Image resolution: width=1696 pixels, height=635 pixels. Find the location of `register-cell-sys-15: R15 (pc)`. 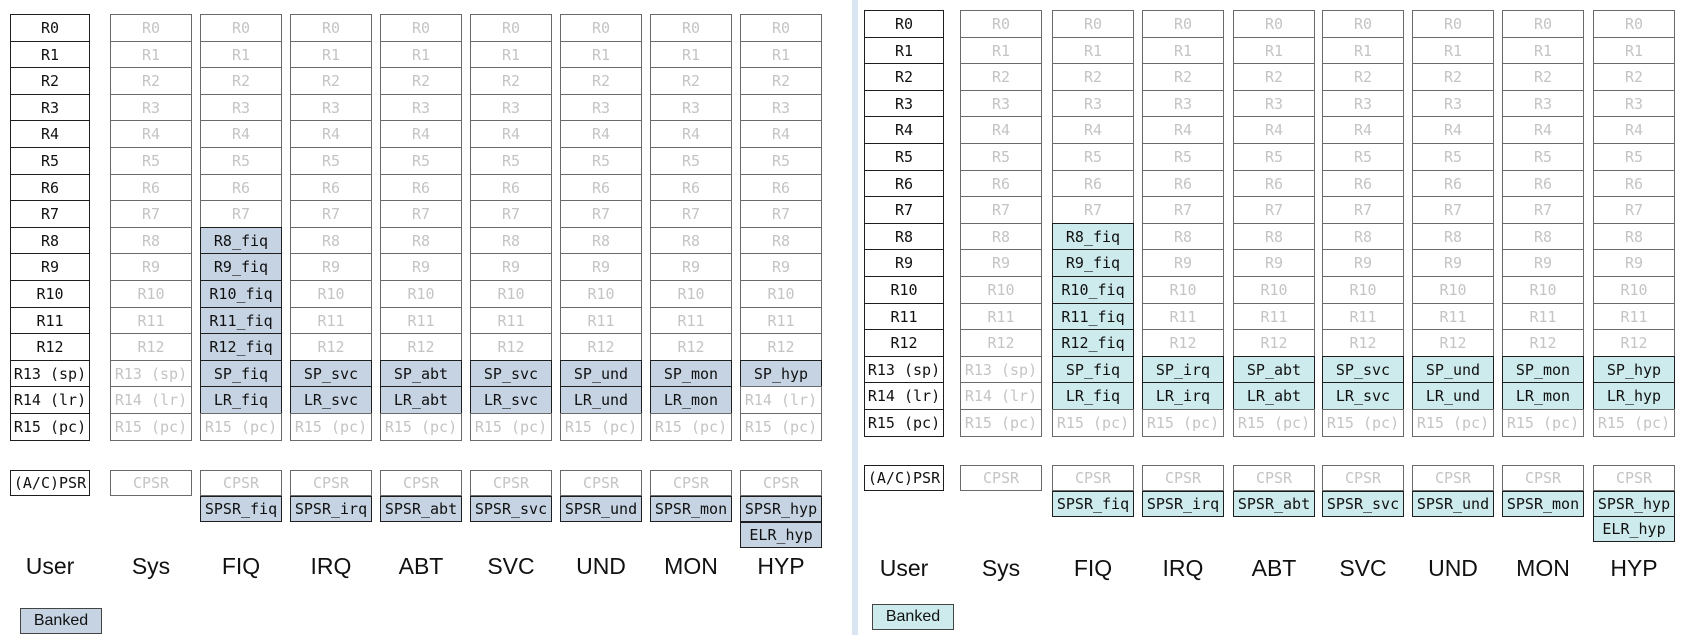

register-cell-sys-15: R15 (pc) is located at coordinates (151, 427).